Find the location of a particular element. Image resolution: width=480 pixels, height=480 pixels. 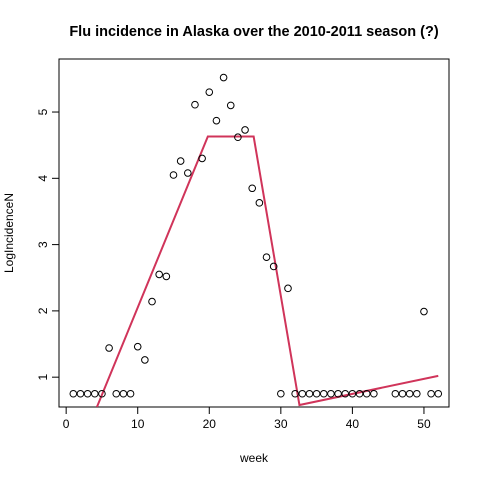

x-tick-label: 30 is located at coordinates (281, 424).